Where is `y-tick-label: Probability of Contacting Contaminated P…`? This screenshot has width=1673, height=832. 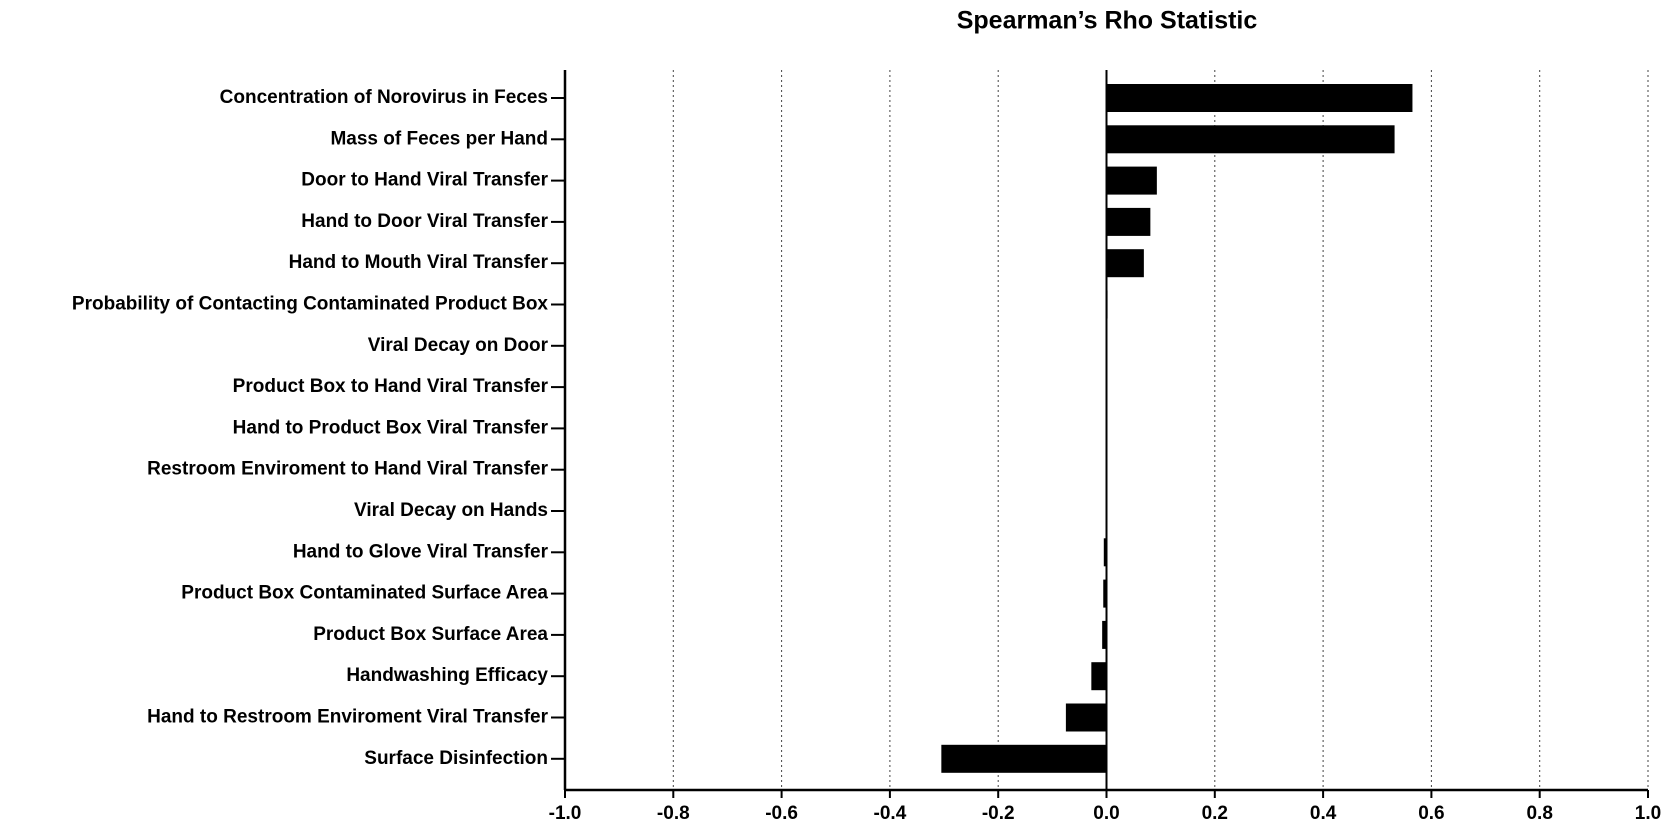 y-tick-label: Probability of Contacting Contaminated P… is located at coordinates (310, 304).